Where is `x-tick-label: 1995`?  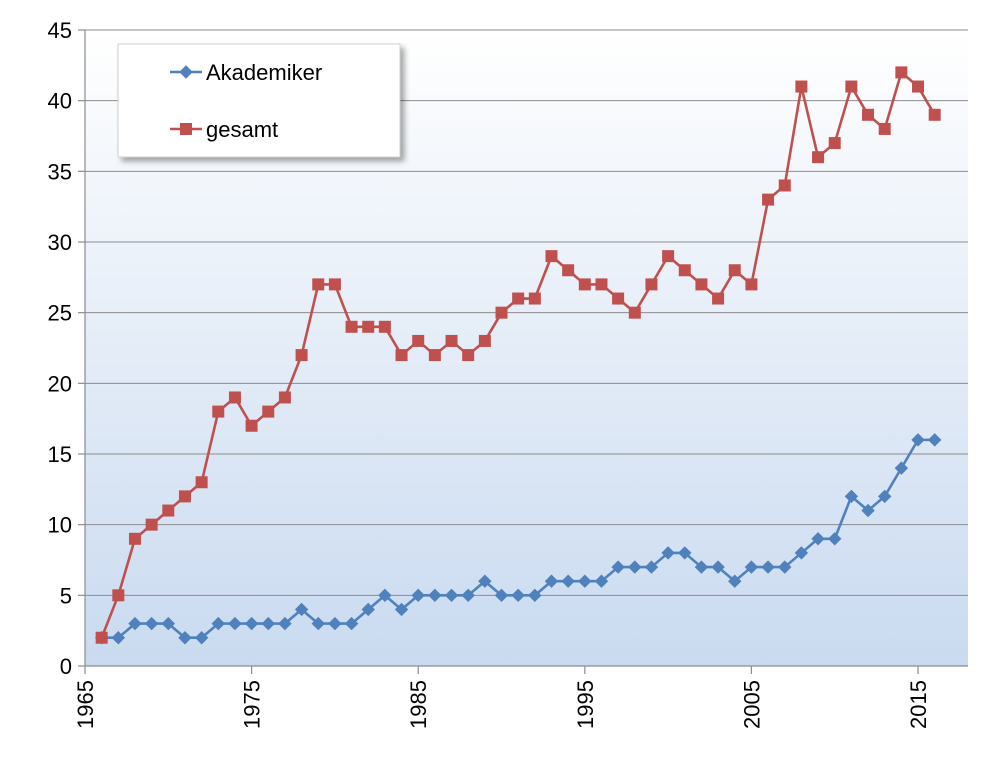 x-tick-label: 1995 is located at coordinates (585, 704).